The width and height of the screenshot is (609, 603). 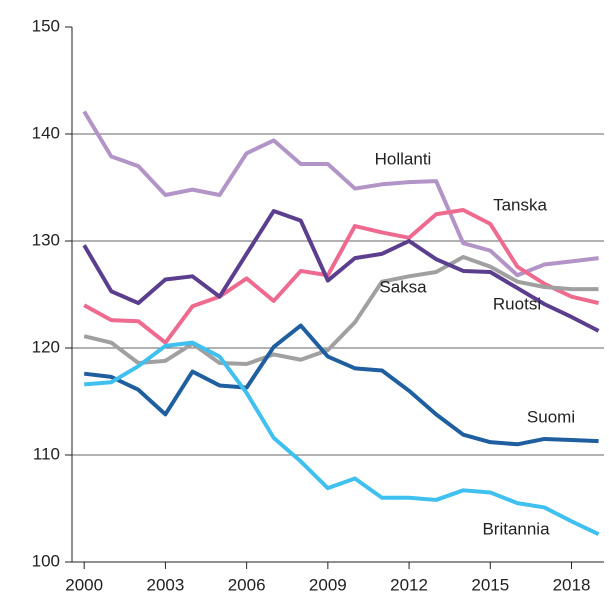 What do you see at coordinates (572, 584) in the screenshot?
I see `x-tick-label: 2018` at bounding box center [572, 584].